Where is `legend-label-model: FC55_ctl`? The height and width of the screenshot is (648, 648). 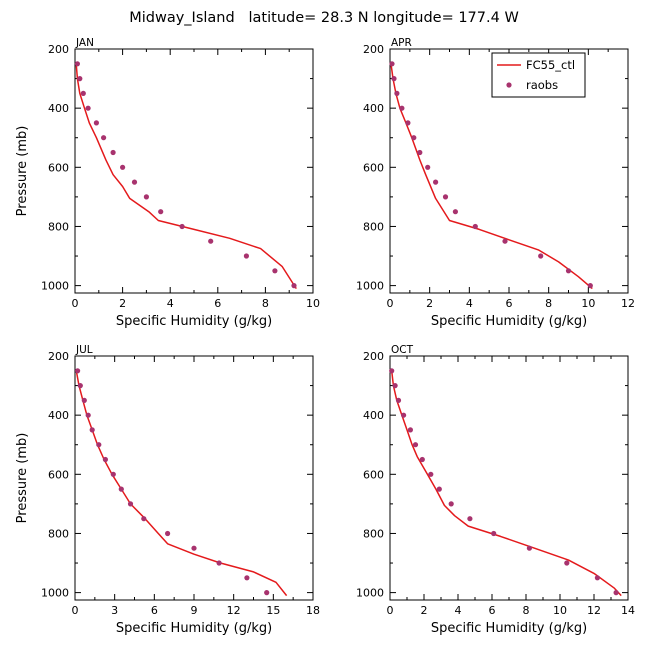
legend-label-model: FC55_ctl is located at coordinates (550, 65).